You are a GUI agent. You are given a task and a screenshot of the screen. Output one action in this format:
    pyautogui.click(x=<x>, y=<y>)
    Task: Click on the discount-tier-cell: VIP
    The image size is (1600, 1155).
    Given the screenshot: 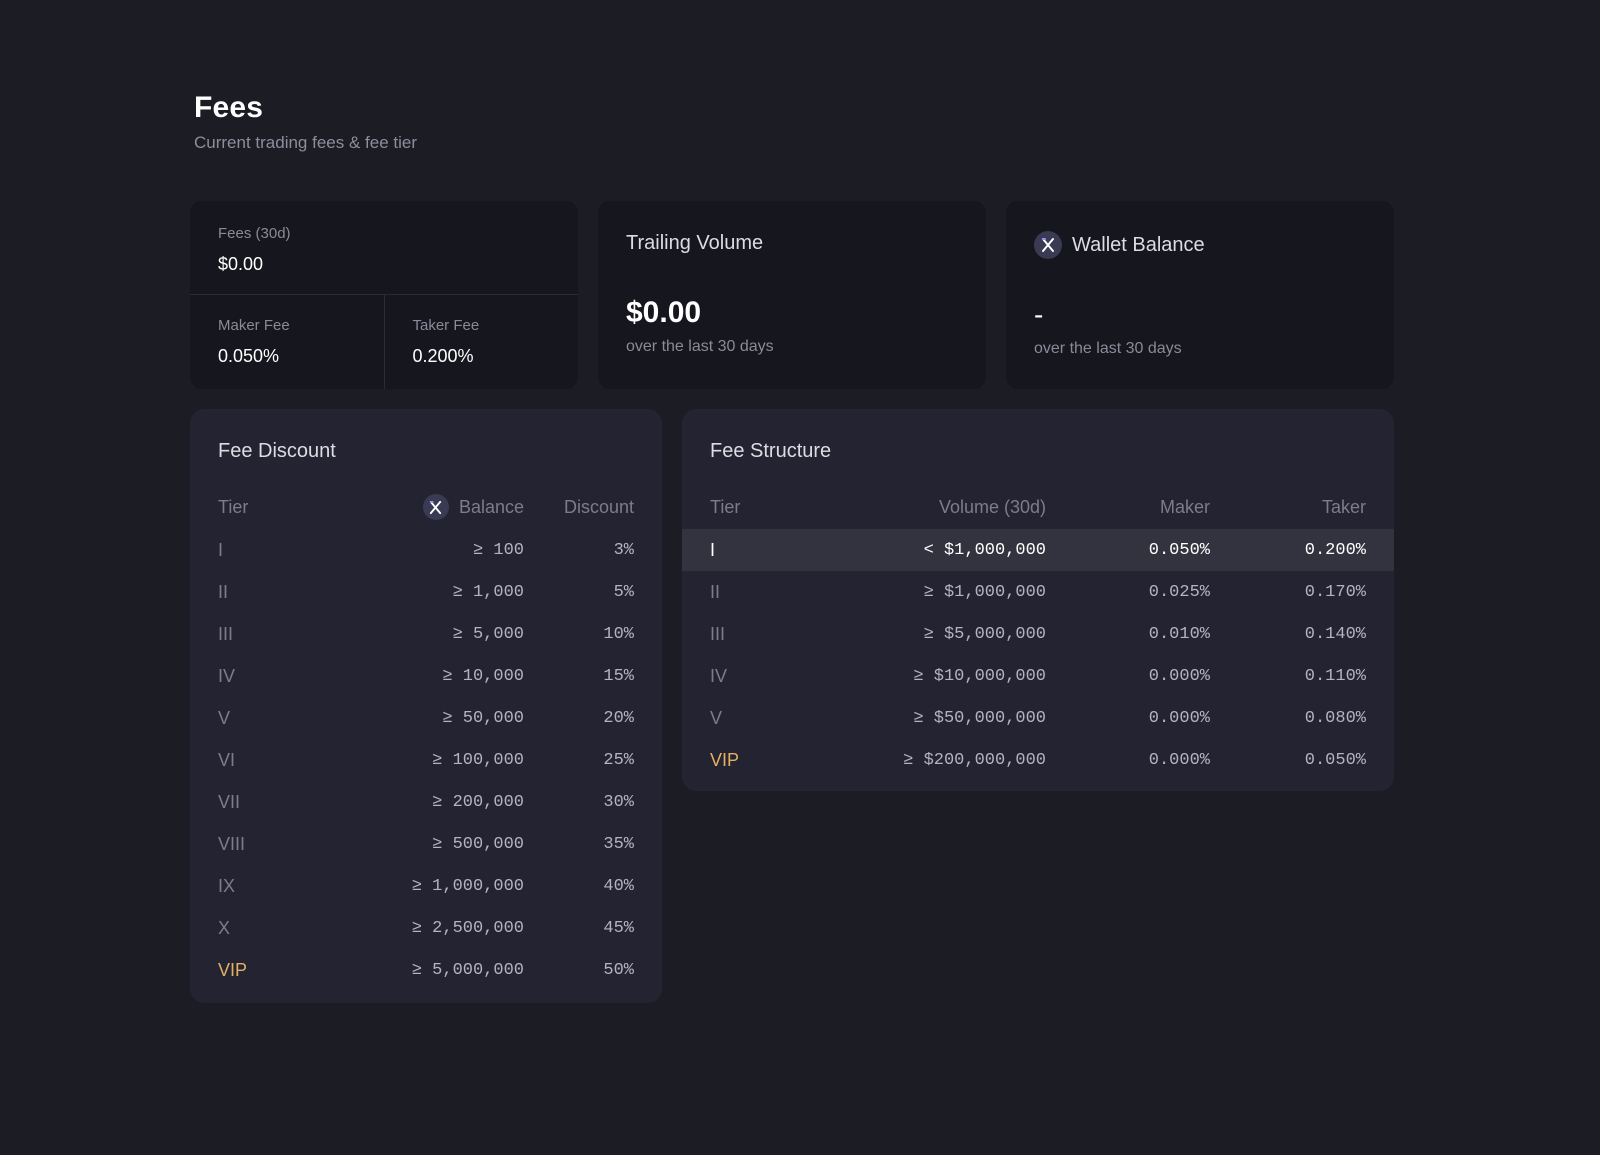 What is the action you would take?
    pyautogui.click(x=233, y=969)
    